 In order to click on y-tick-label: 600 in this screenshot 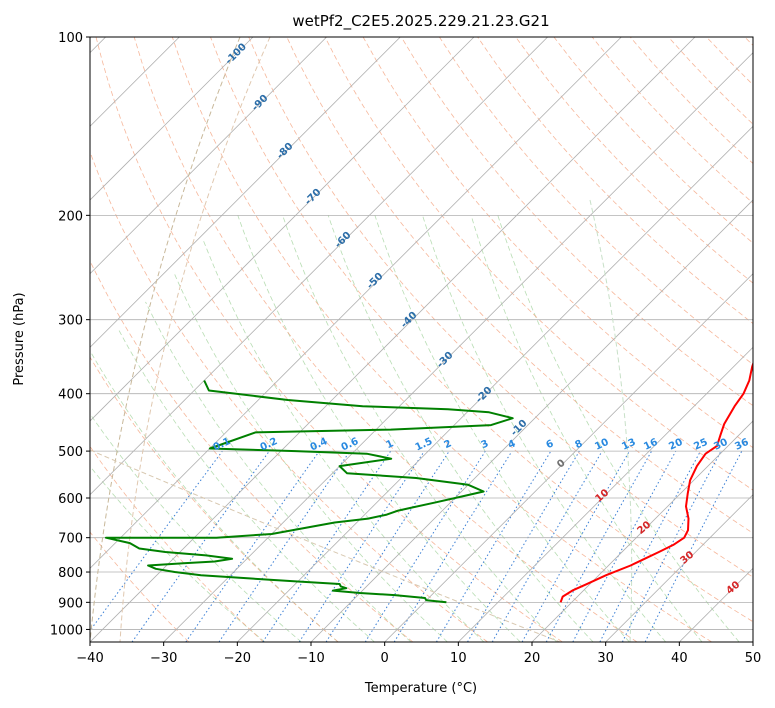, I will do `click(70, 499)`.